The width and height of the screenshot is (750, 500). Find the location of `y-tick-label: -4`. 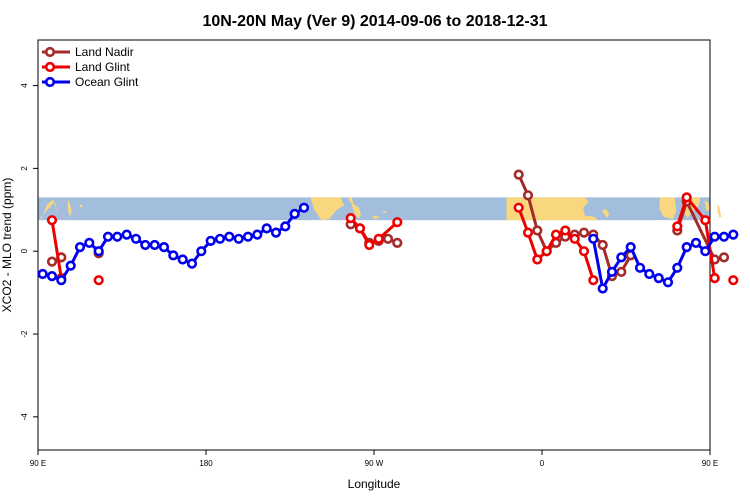

y-tick-label: -4 is located at coordinates (24, 417).